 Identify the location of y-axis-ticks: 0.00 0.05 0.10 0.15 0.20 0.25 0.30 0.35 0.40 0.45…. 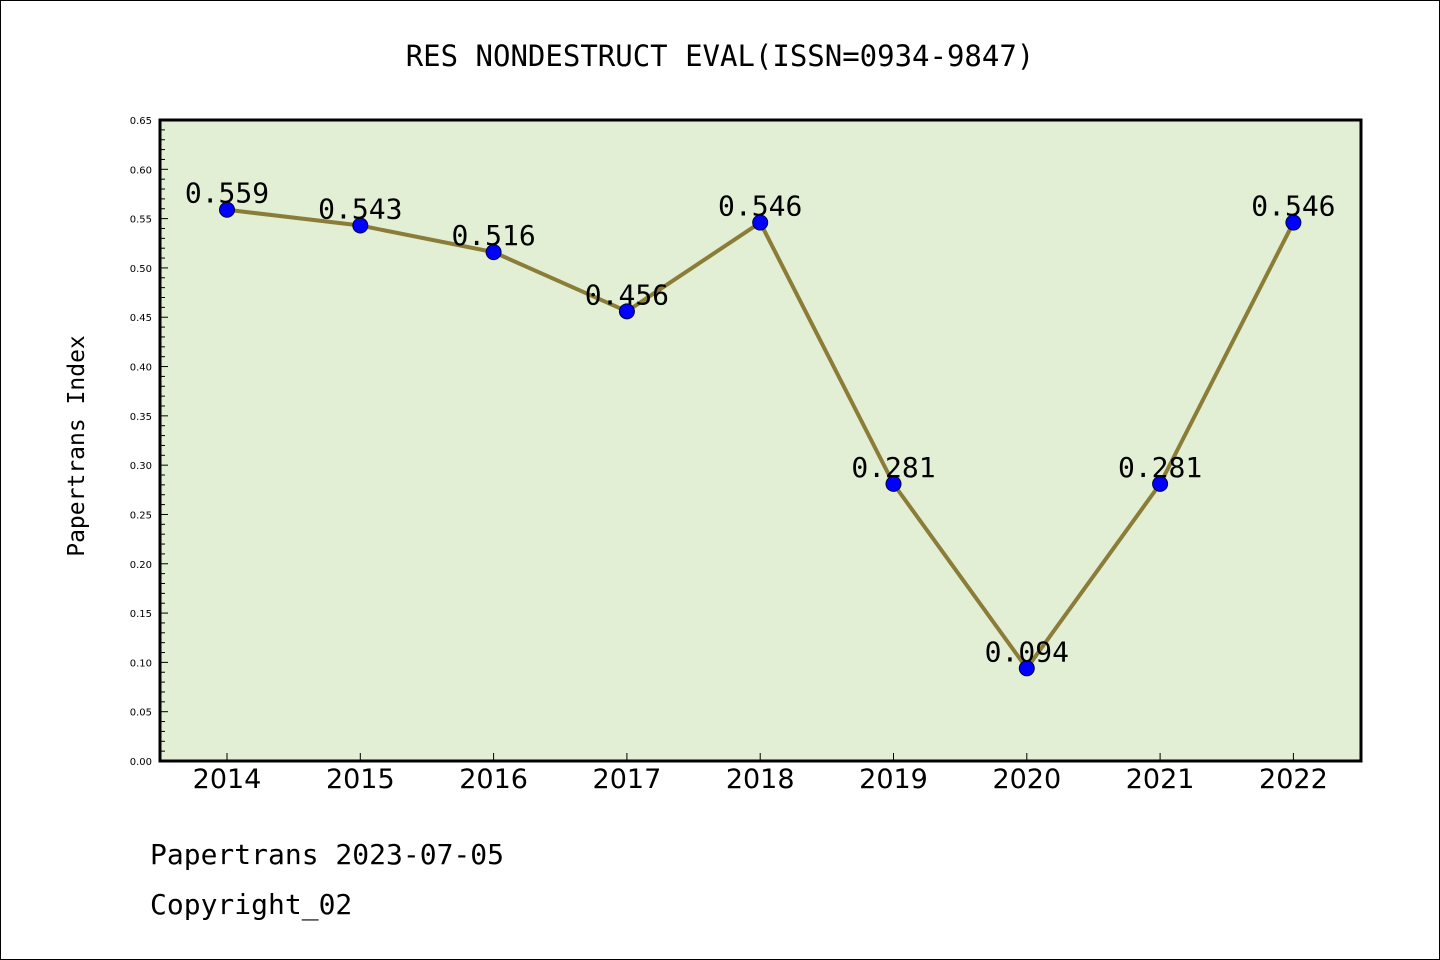
(149, 442).